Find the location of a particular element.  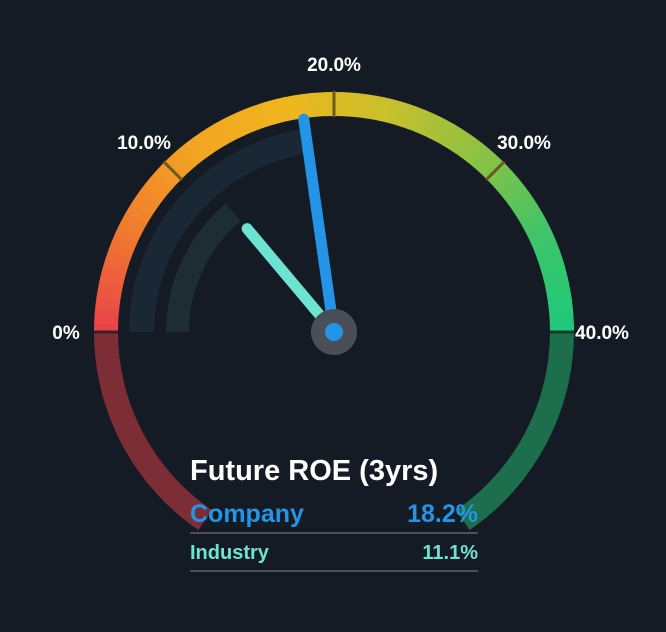

tick-label-20: 20.0% is located at coordinates (334, 65).